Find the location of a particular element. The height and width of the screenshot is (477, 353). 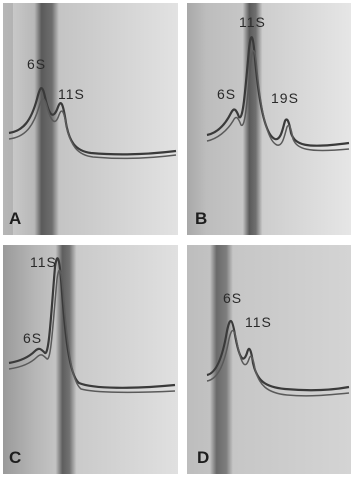

panel-letter-d: D is located at coordinates (203, 457).